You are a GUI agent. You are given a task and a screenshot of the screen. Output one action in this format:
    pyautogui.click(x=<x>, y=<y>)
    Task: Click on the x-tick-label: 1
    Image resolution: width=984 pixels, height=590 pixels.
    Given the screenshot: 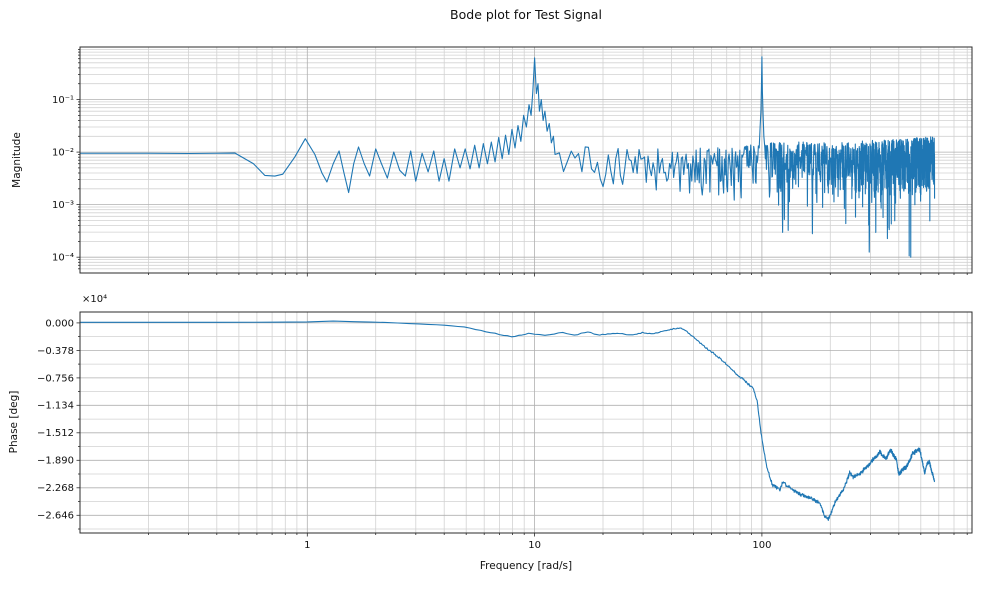 What is the action you would take?
    pyautogui.click(x=307, y=545)
    